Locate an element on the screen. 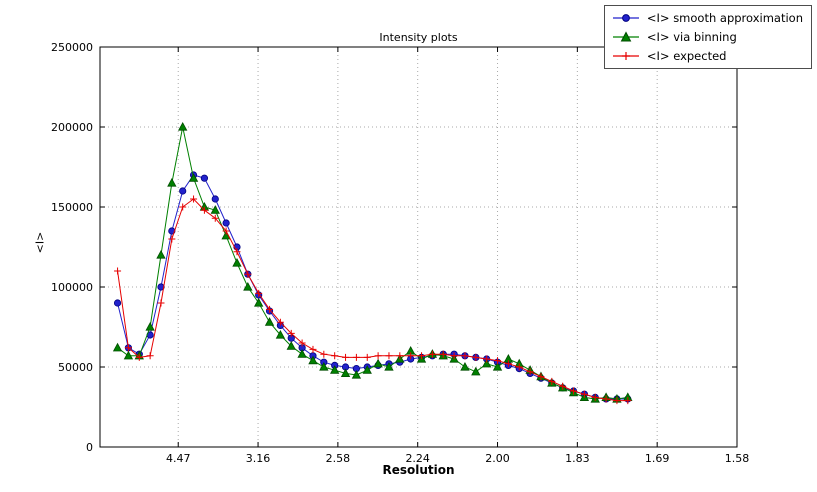 This screenshot has height=492, width=817. x-tick-label: 3.16 is located at coordinates (258, 458).